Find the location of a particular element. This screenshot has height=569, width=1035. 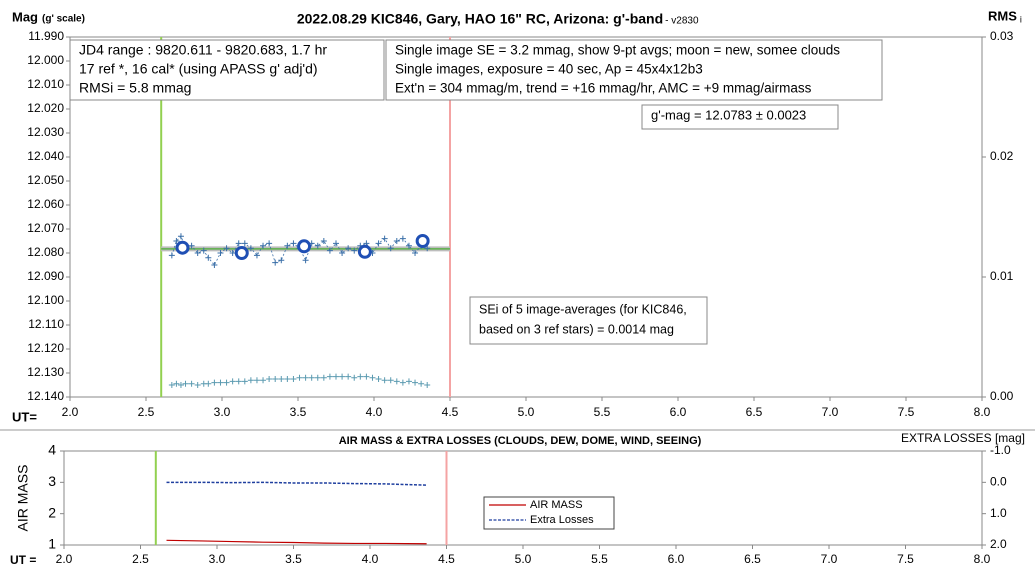

y-tick-label: 12.130 is located at coordinates (45, 372).